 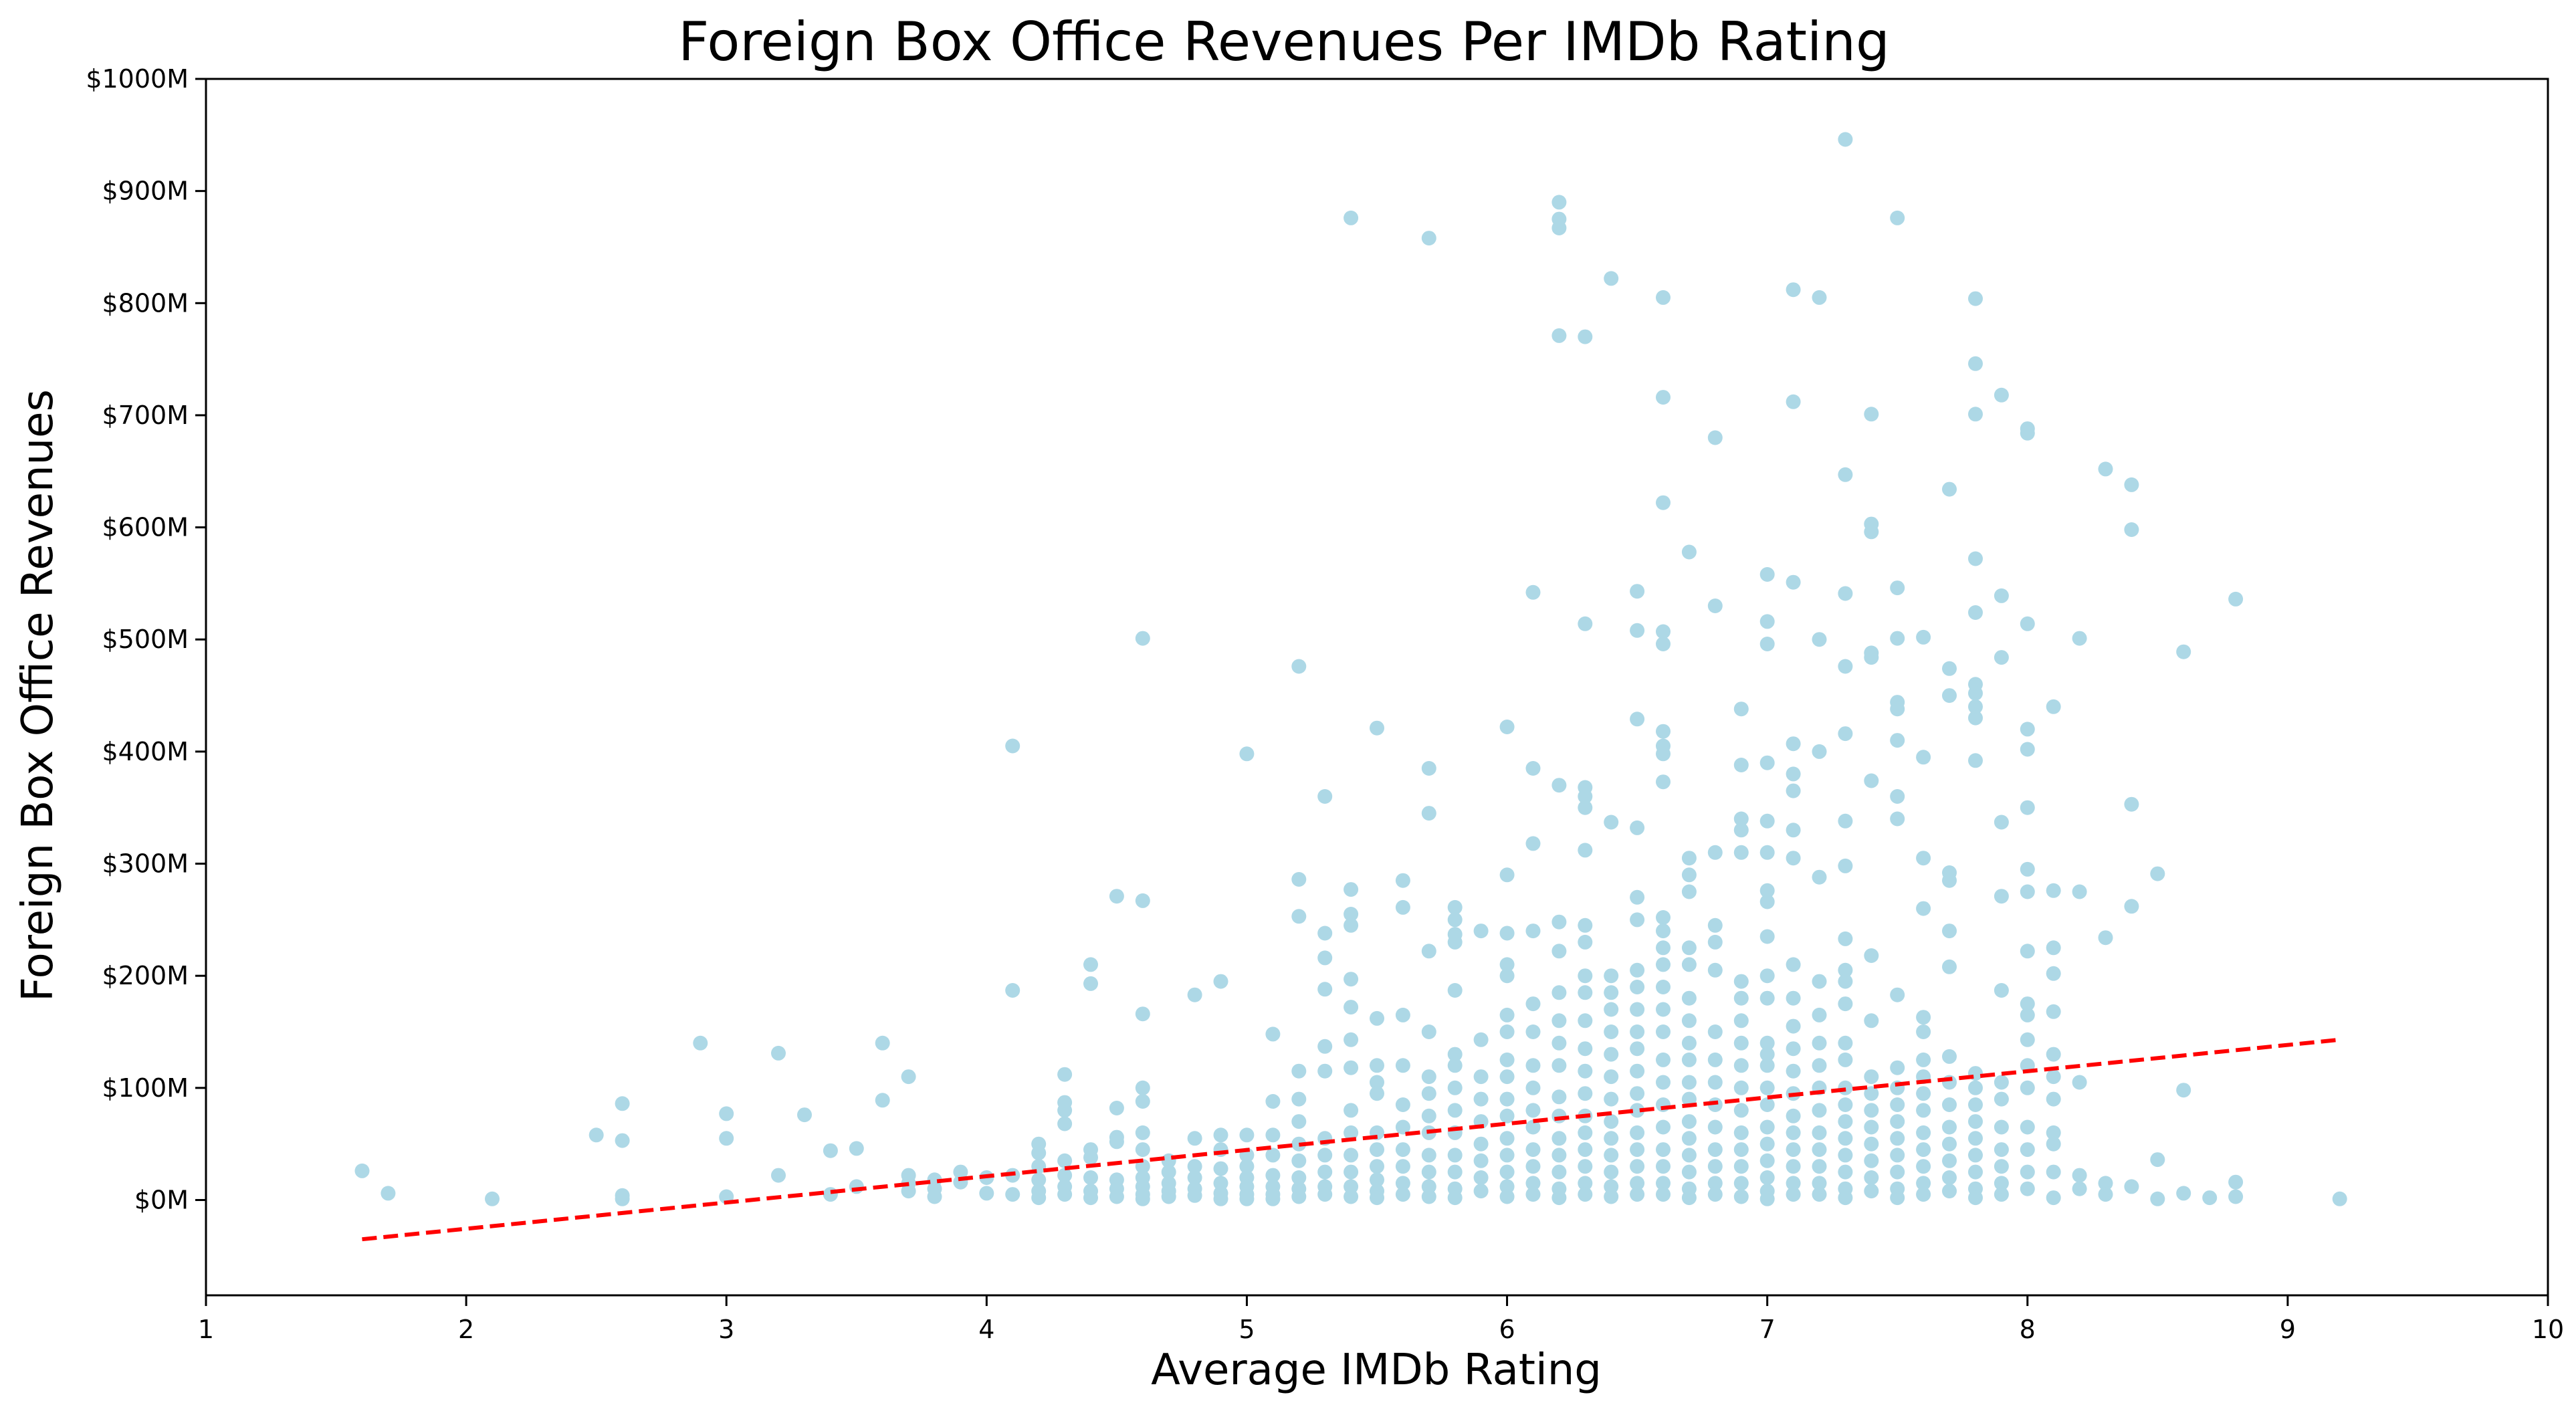 What do you see at coordinates (145, 527) in the screenshot?
I see `y-tick-label: $600M` at bounding box center [145, 527].